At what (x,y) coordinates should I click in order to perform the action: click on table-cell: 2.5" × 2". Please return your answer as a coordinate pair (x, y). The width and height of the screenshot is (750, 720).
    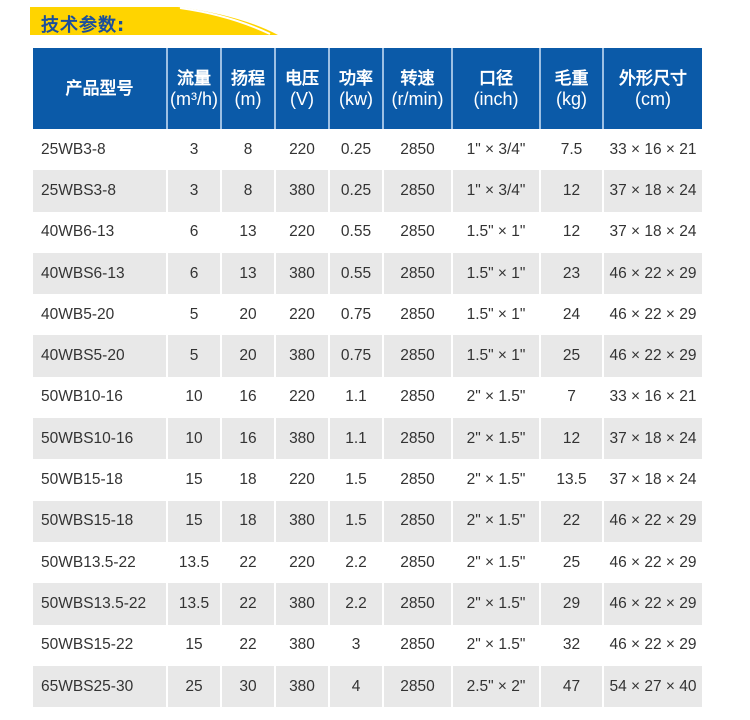
    Looking at the image, I should click on (495, 686).